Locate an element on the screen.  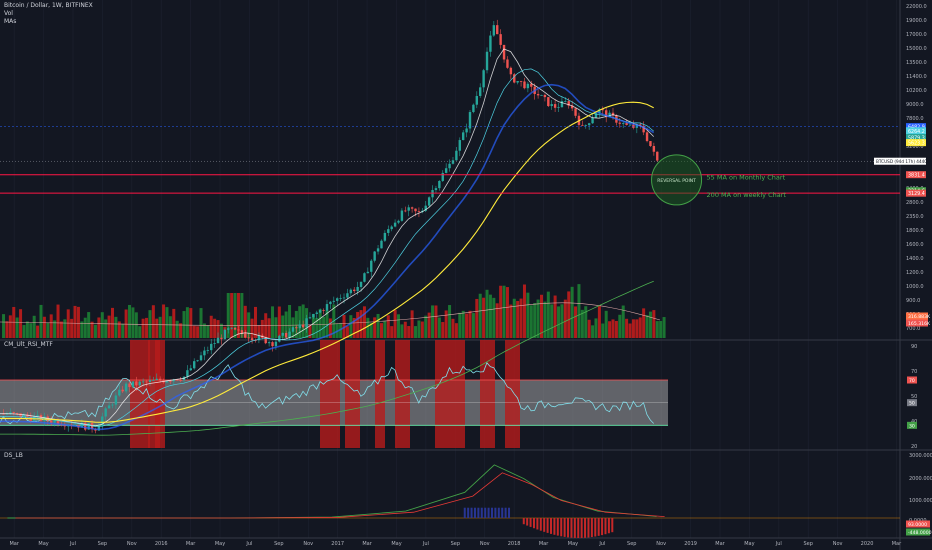
price-axis-label: 22000.0 is located at coordinates (916, 7).